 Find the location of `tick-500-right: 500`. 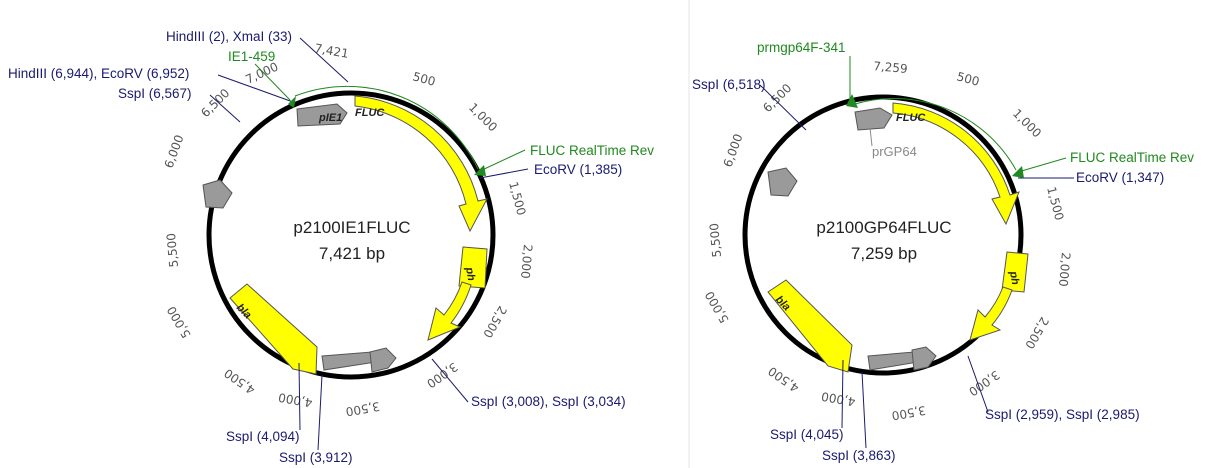

tick-500-right: 500 is located at coordinates (968, 78).